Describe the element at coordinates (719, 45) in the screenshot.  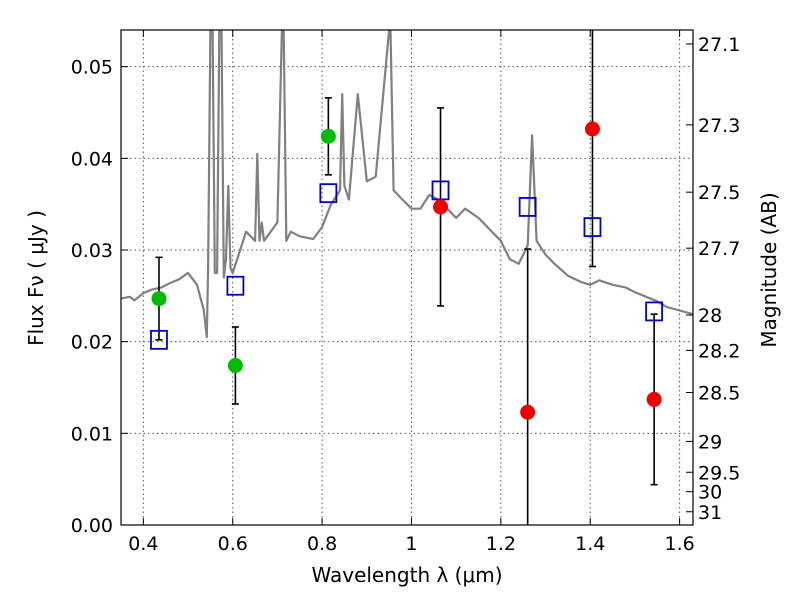
I see `magnitude-tick-label: 27.1` at that location.